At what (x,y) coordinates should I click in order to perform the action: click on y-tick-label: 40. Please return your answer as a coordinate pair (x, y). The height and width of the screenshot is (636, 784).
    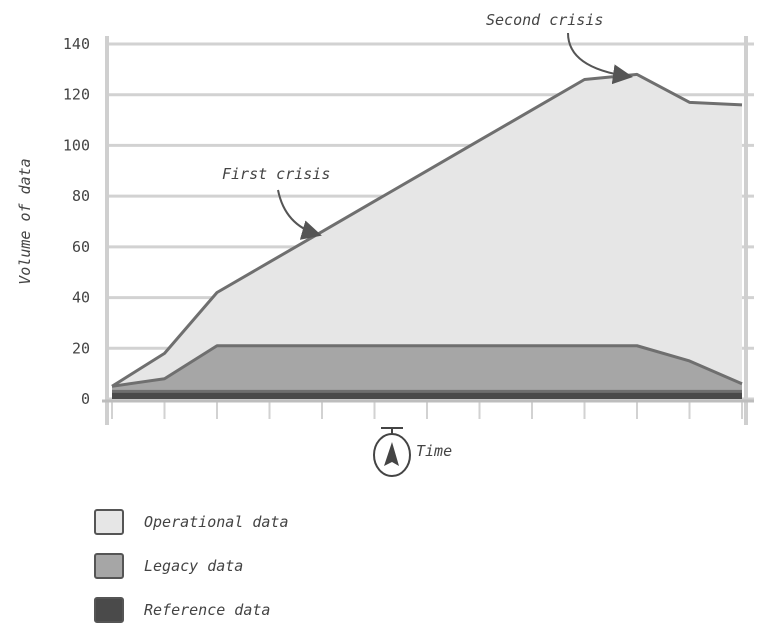
    Looking at the image, I should click on (81, 298).